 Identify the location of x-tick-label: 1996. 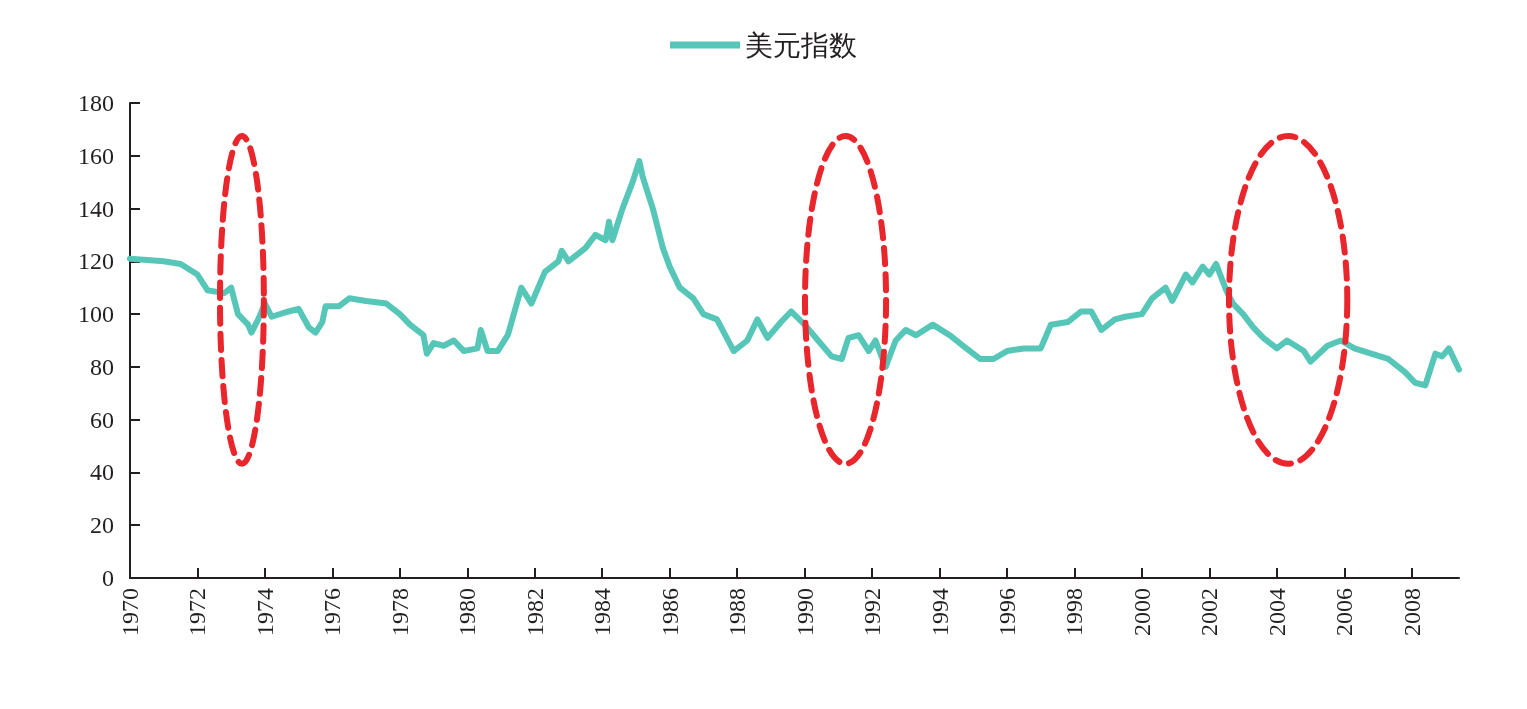
(1007, 612).